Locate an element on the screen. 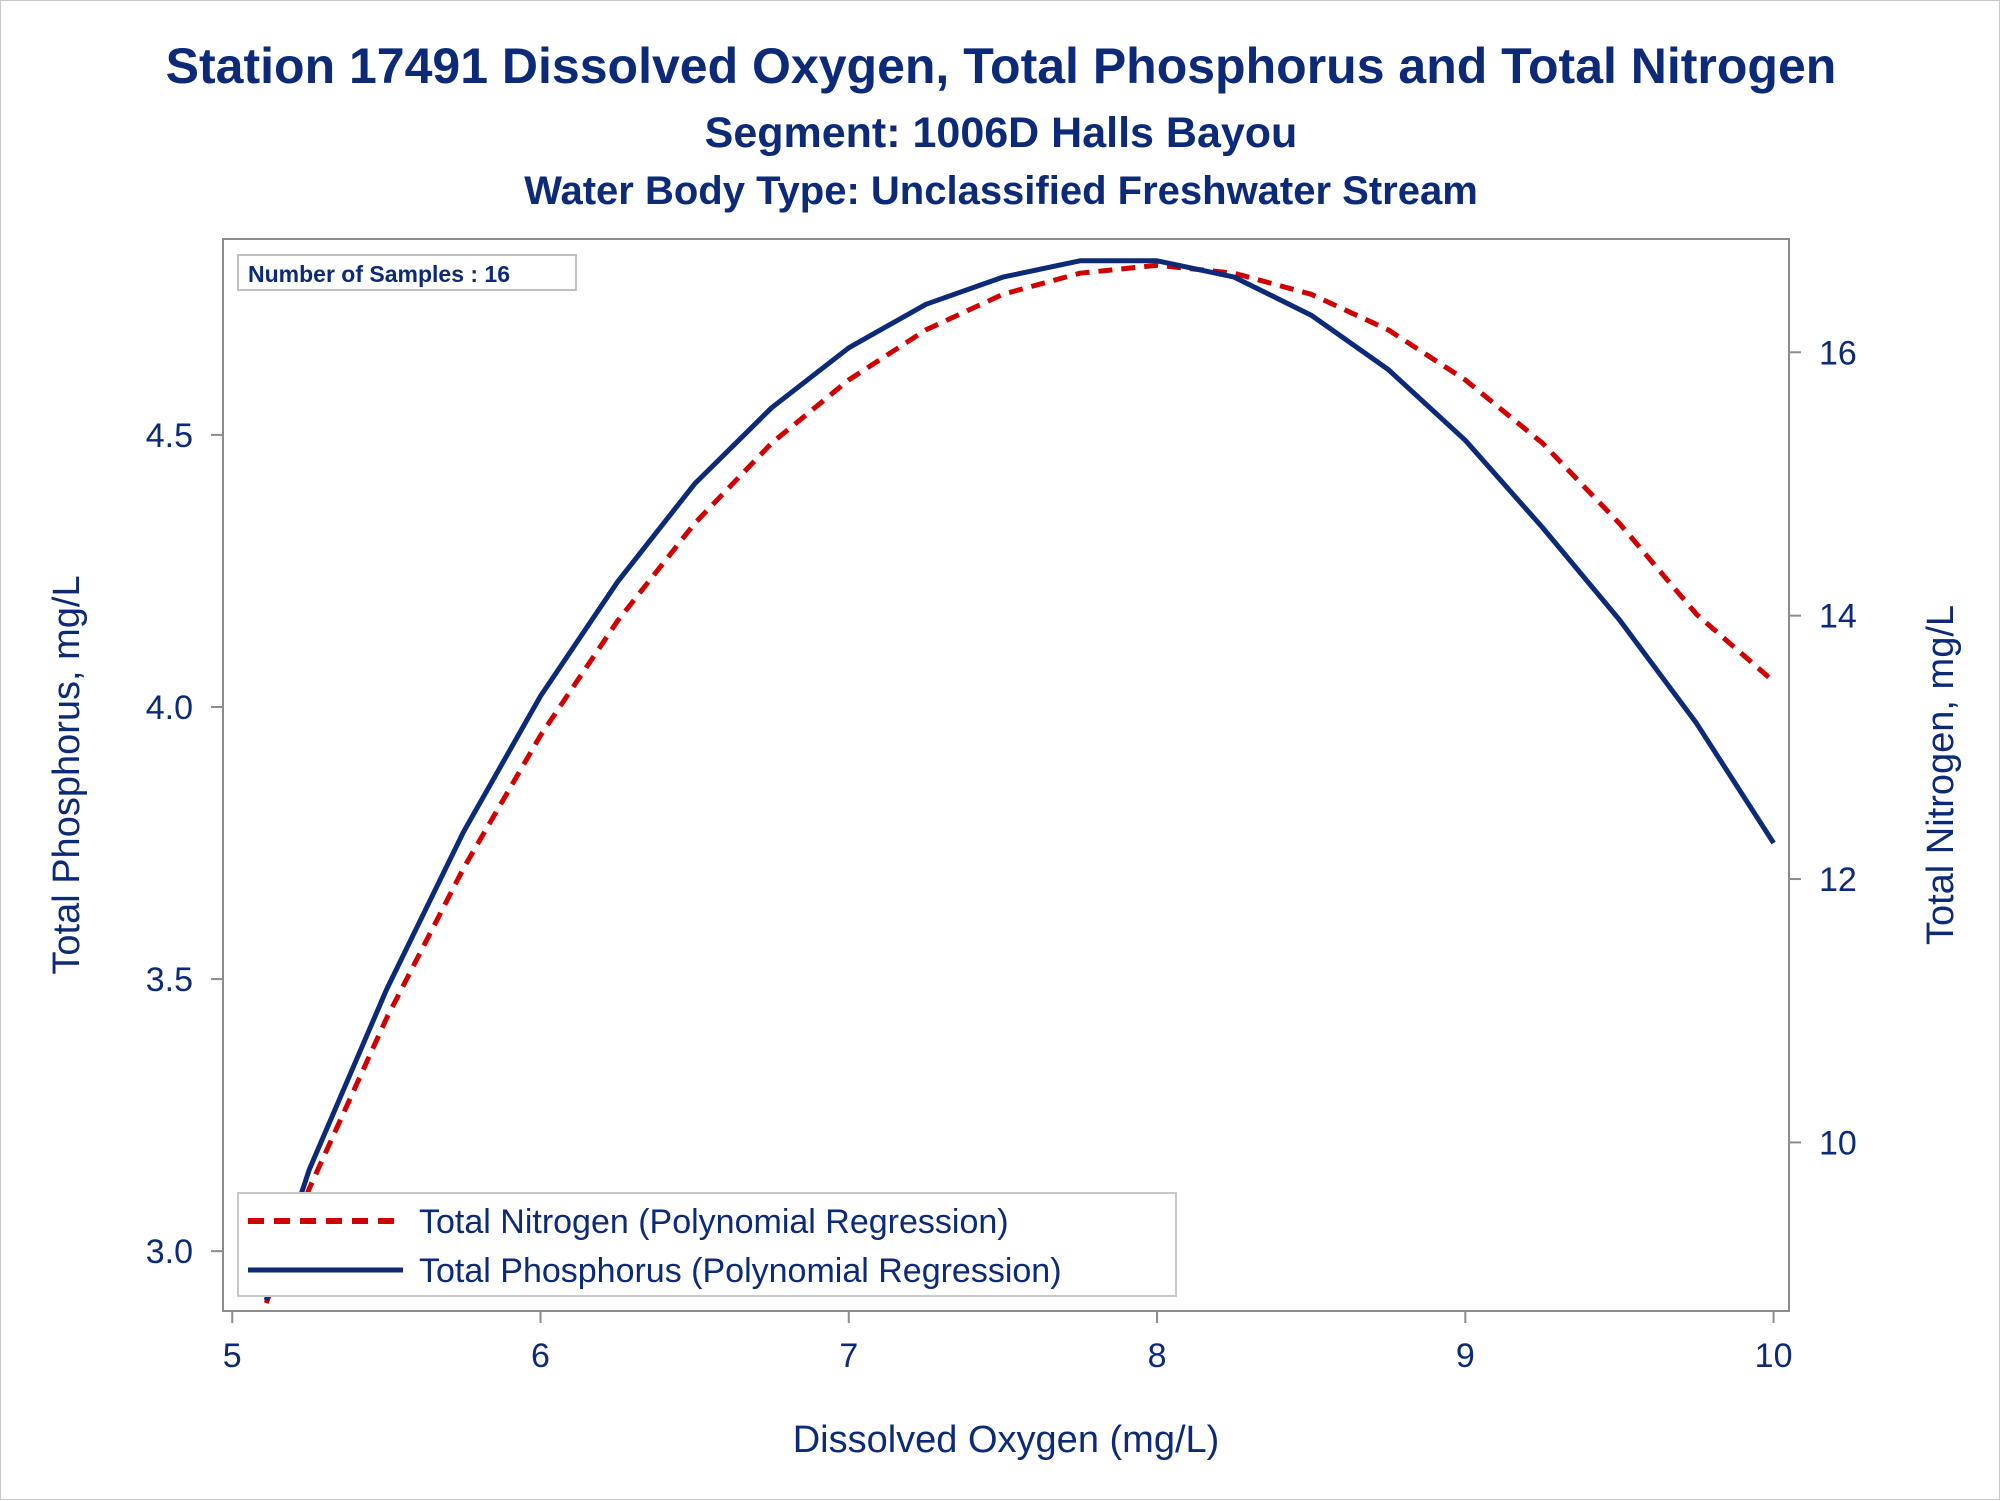 The height and width of the screenshot is (1501, 2000). y2-axis-label: Total Nitrogen, mg/L is located at coordinates (1941, 775).